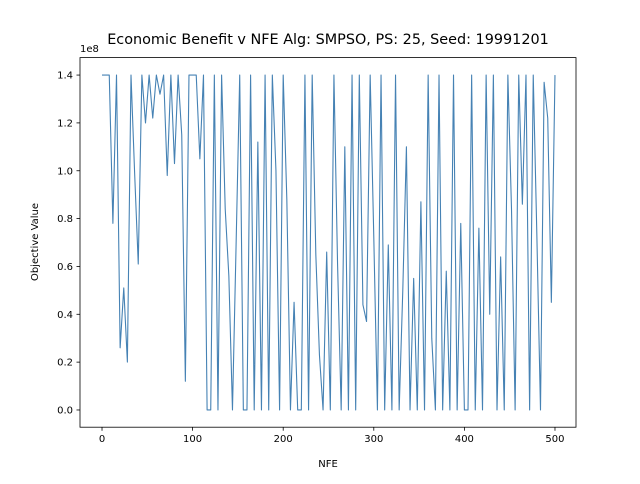  Describe the element at coordinates (192, 439) in the screenshot. I see `x-tick-label: 100` at that location.